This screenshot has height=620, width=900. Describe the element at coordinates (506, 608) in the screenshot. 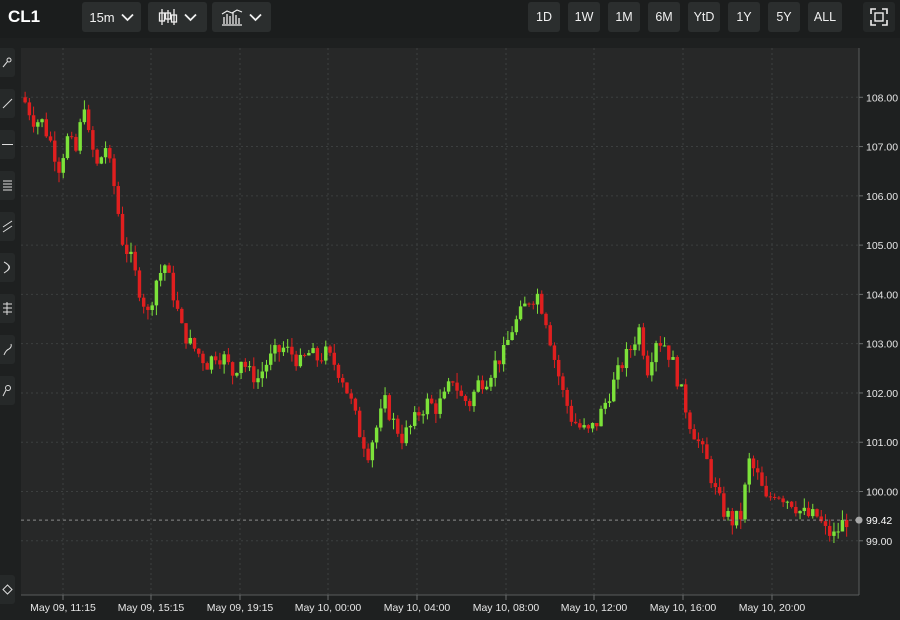

I see `x-tick-label: May 10, 08:00` at that location.